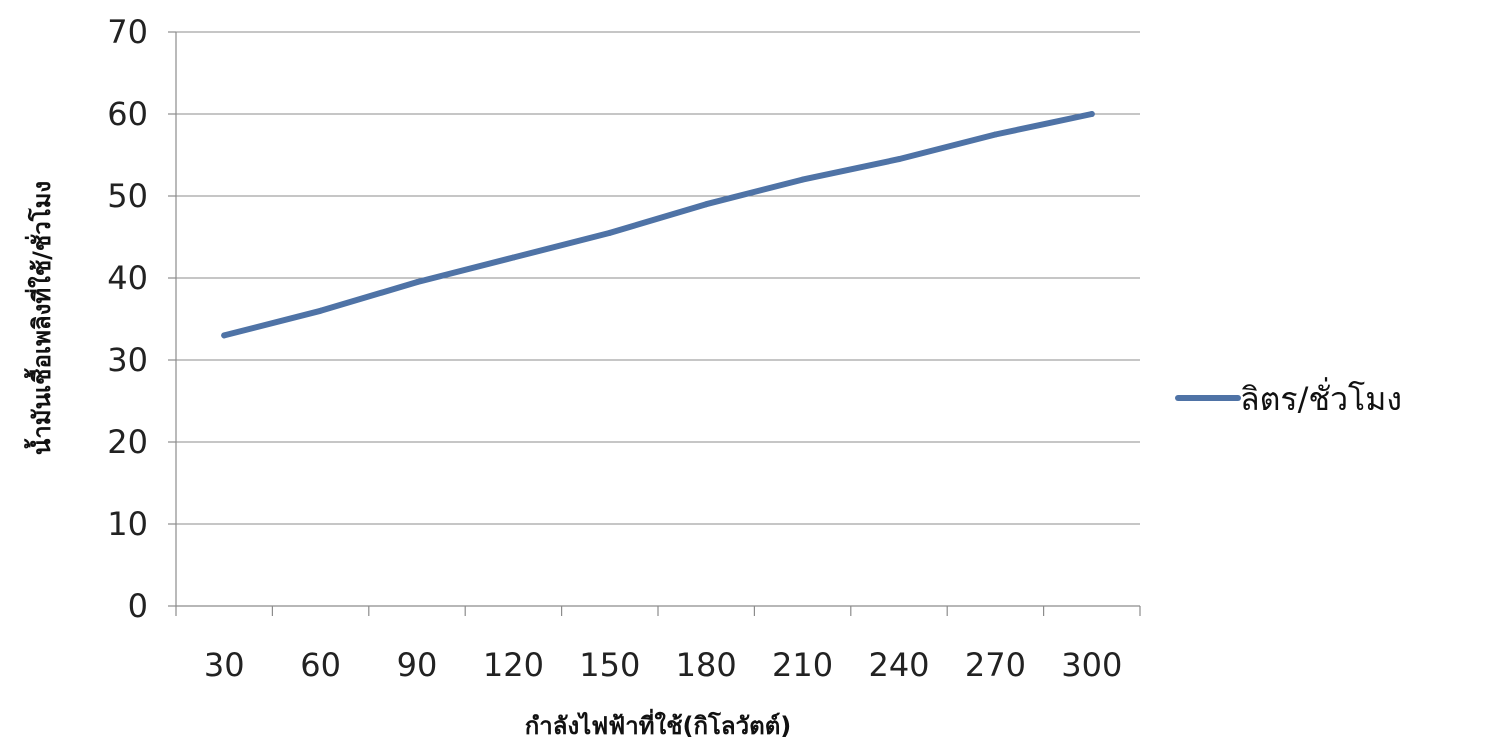 The width and height of the screenshot is (1497, 744). Describe the element at coordinates (127, 360) in the screenshot. I see `y-tick-label: 30` at that location.